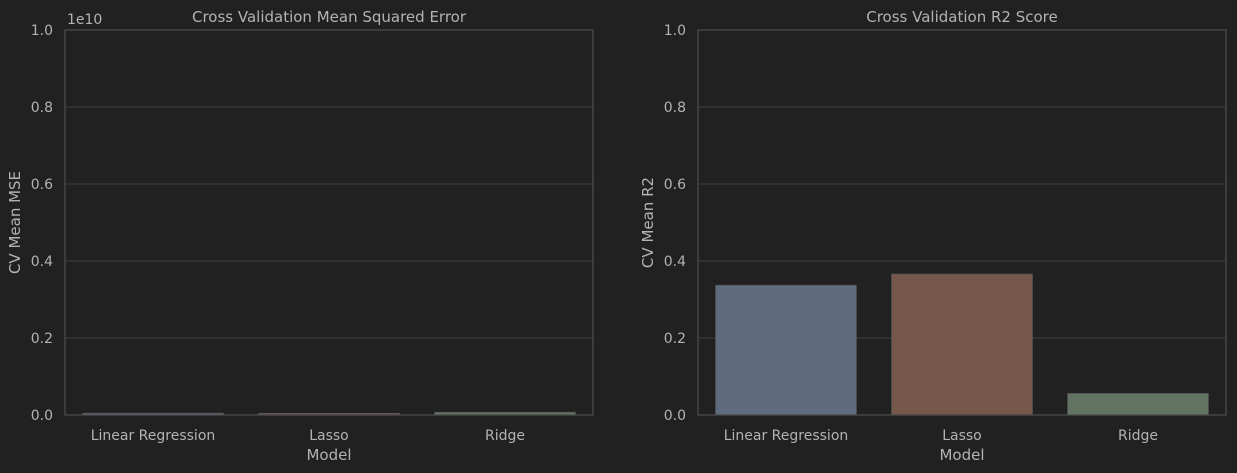  I want to click on chart-title: Cross Validation R2 Score, so click(961, 17).